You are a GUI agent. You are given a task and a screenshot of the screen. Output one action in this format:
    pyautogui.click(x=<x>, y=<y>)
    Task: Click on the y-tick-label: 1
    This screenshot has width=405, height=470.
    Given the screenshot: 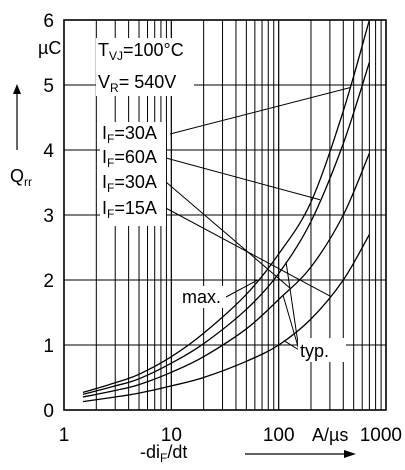 What is the action you would take?
    pyautogui.click(x=48, y=346)
    